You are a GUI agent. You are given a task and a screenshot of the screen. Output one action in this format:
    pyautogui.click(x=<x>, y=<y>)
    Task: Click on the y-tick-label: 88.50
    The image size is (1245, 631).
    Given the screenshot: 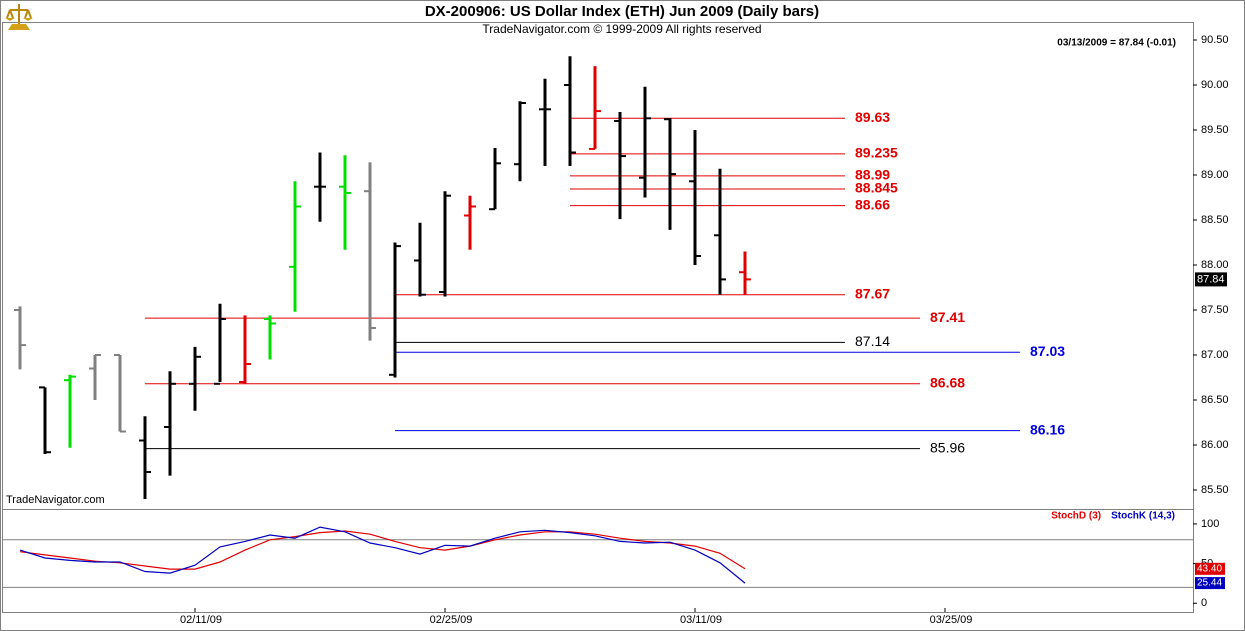 What is the action you would take?
    pyautogui.click(x=1215, y=220)
    